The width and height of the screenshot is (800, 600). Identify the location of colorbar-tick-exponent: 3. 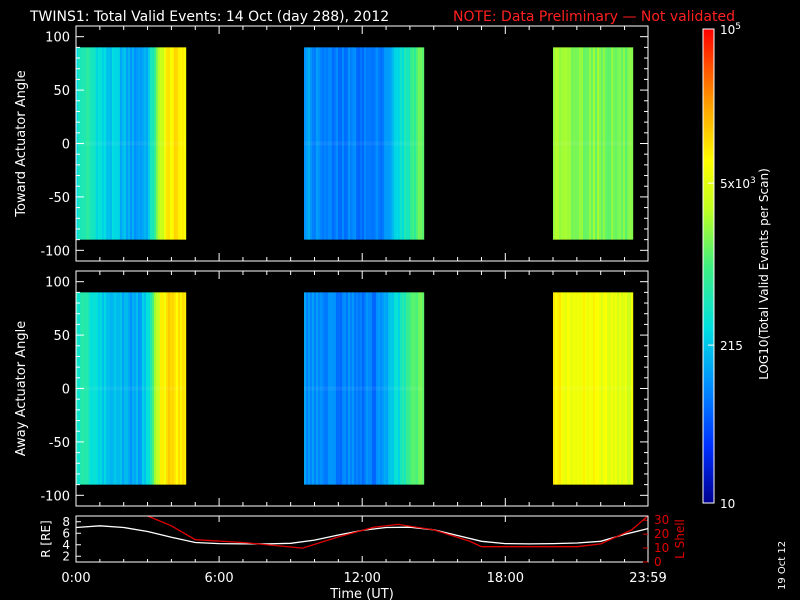
(753, 181).